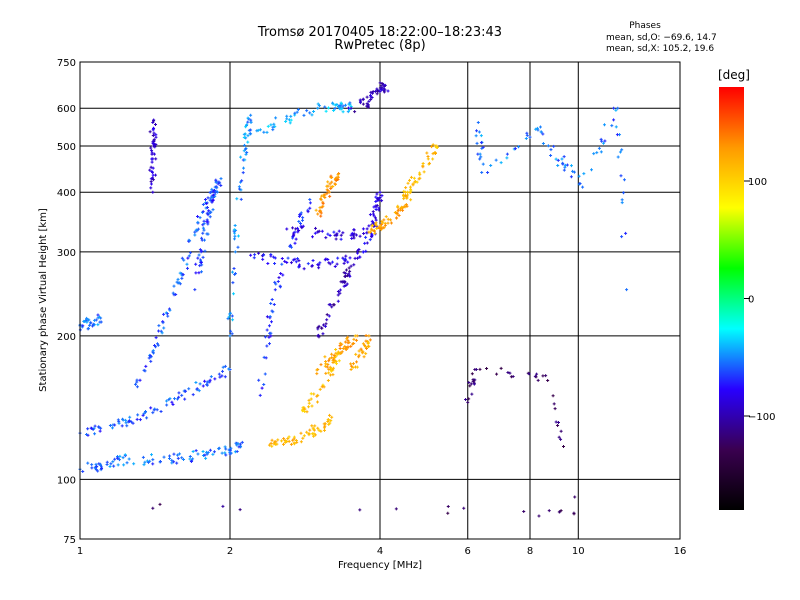 The width and height of the screenshot is (800, 600). I want to click on y-tick-label: 200, so click(66, 337).